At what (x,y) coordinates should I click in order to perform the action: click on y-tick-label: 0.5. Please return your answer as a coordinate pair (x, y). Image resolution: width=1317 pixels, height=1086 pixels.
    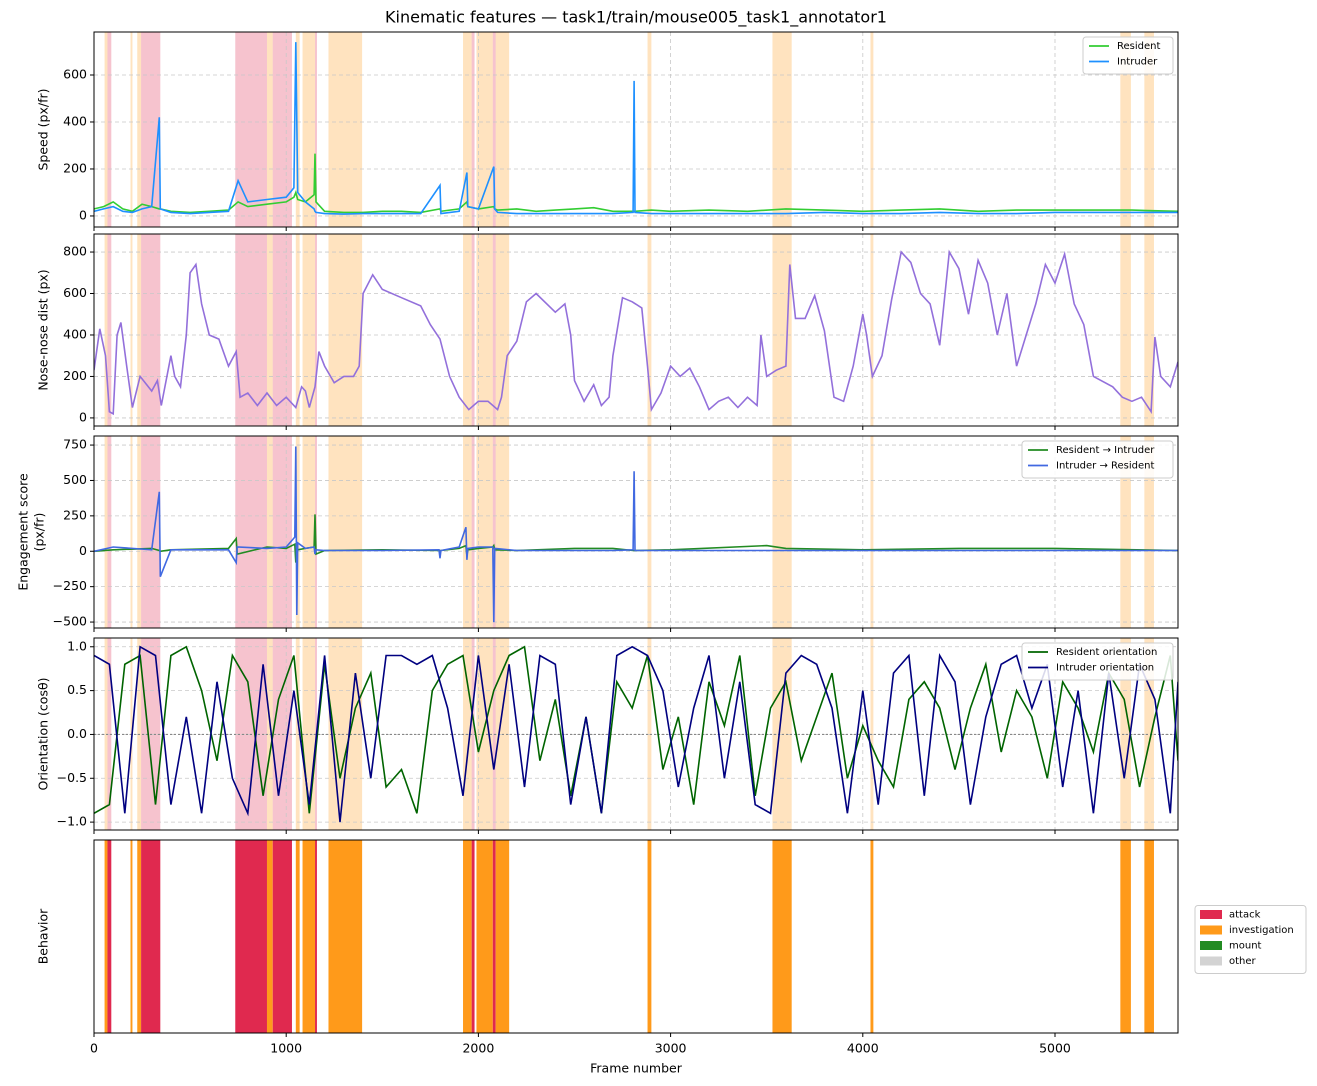
    Looking at the image, I should click on (77, 689).